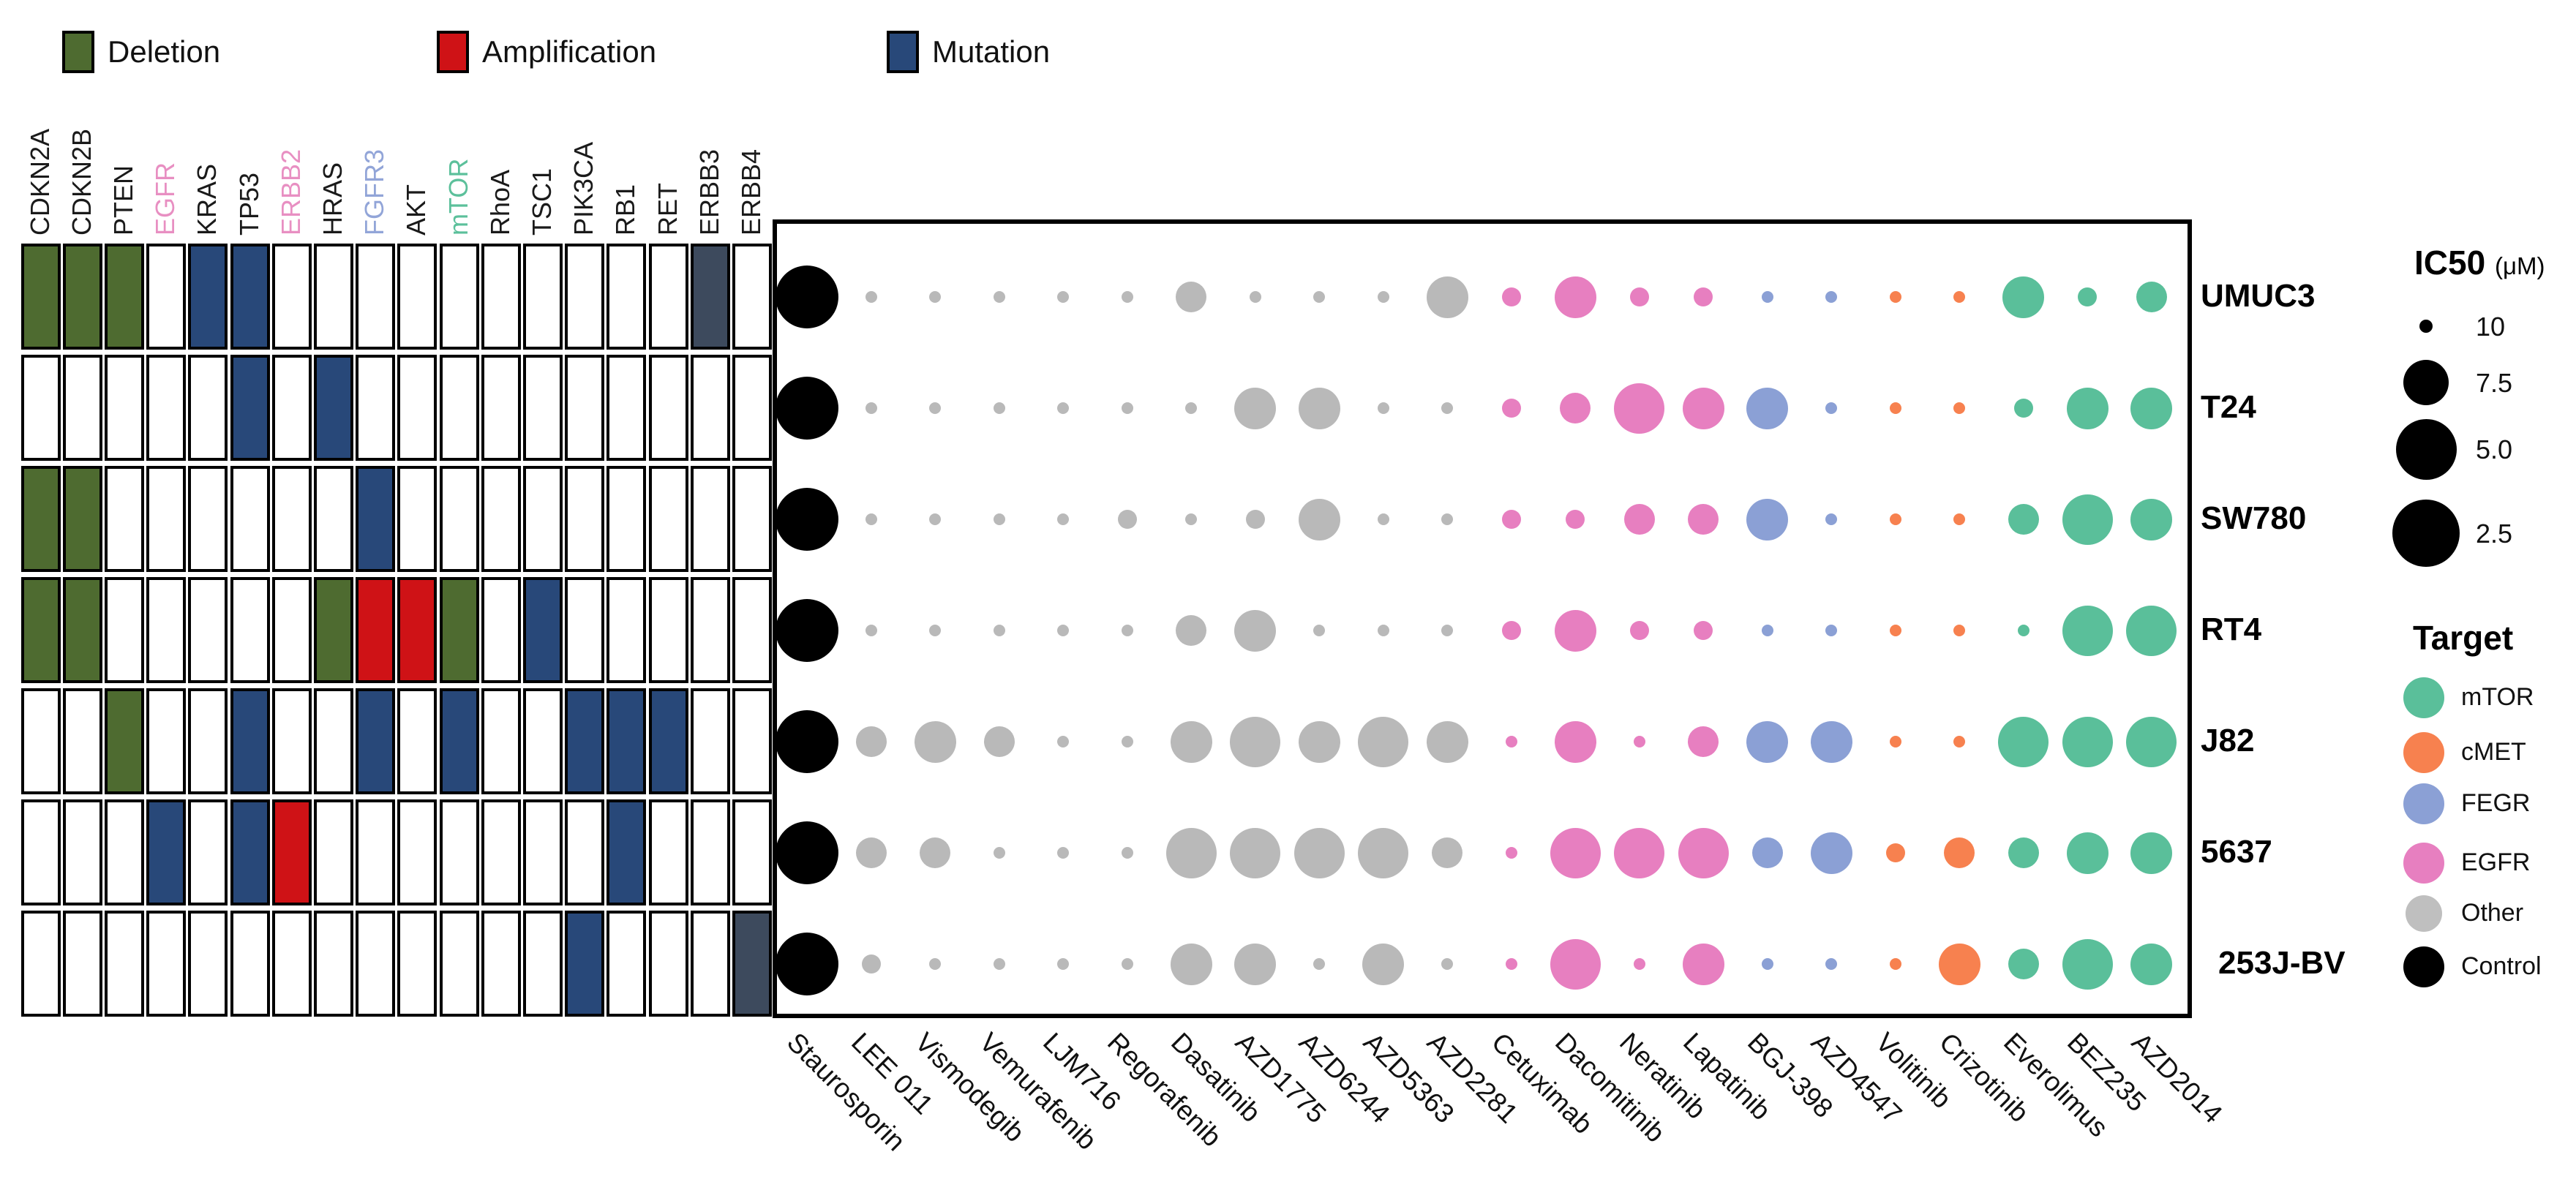 The height and width of the screenshot is (1190, 2576). What do you see at coordinates (81, 182) in the screenshot?
I see `gene-label-CDKN2B: CDKN2B` at bounding box center [81, 182].